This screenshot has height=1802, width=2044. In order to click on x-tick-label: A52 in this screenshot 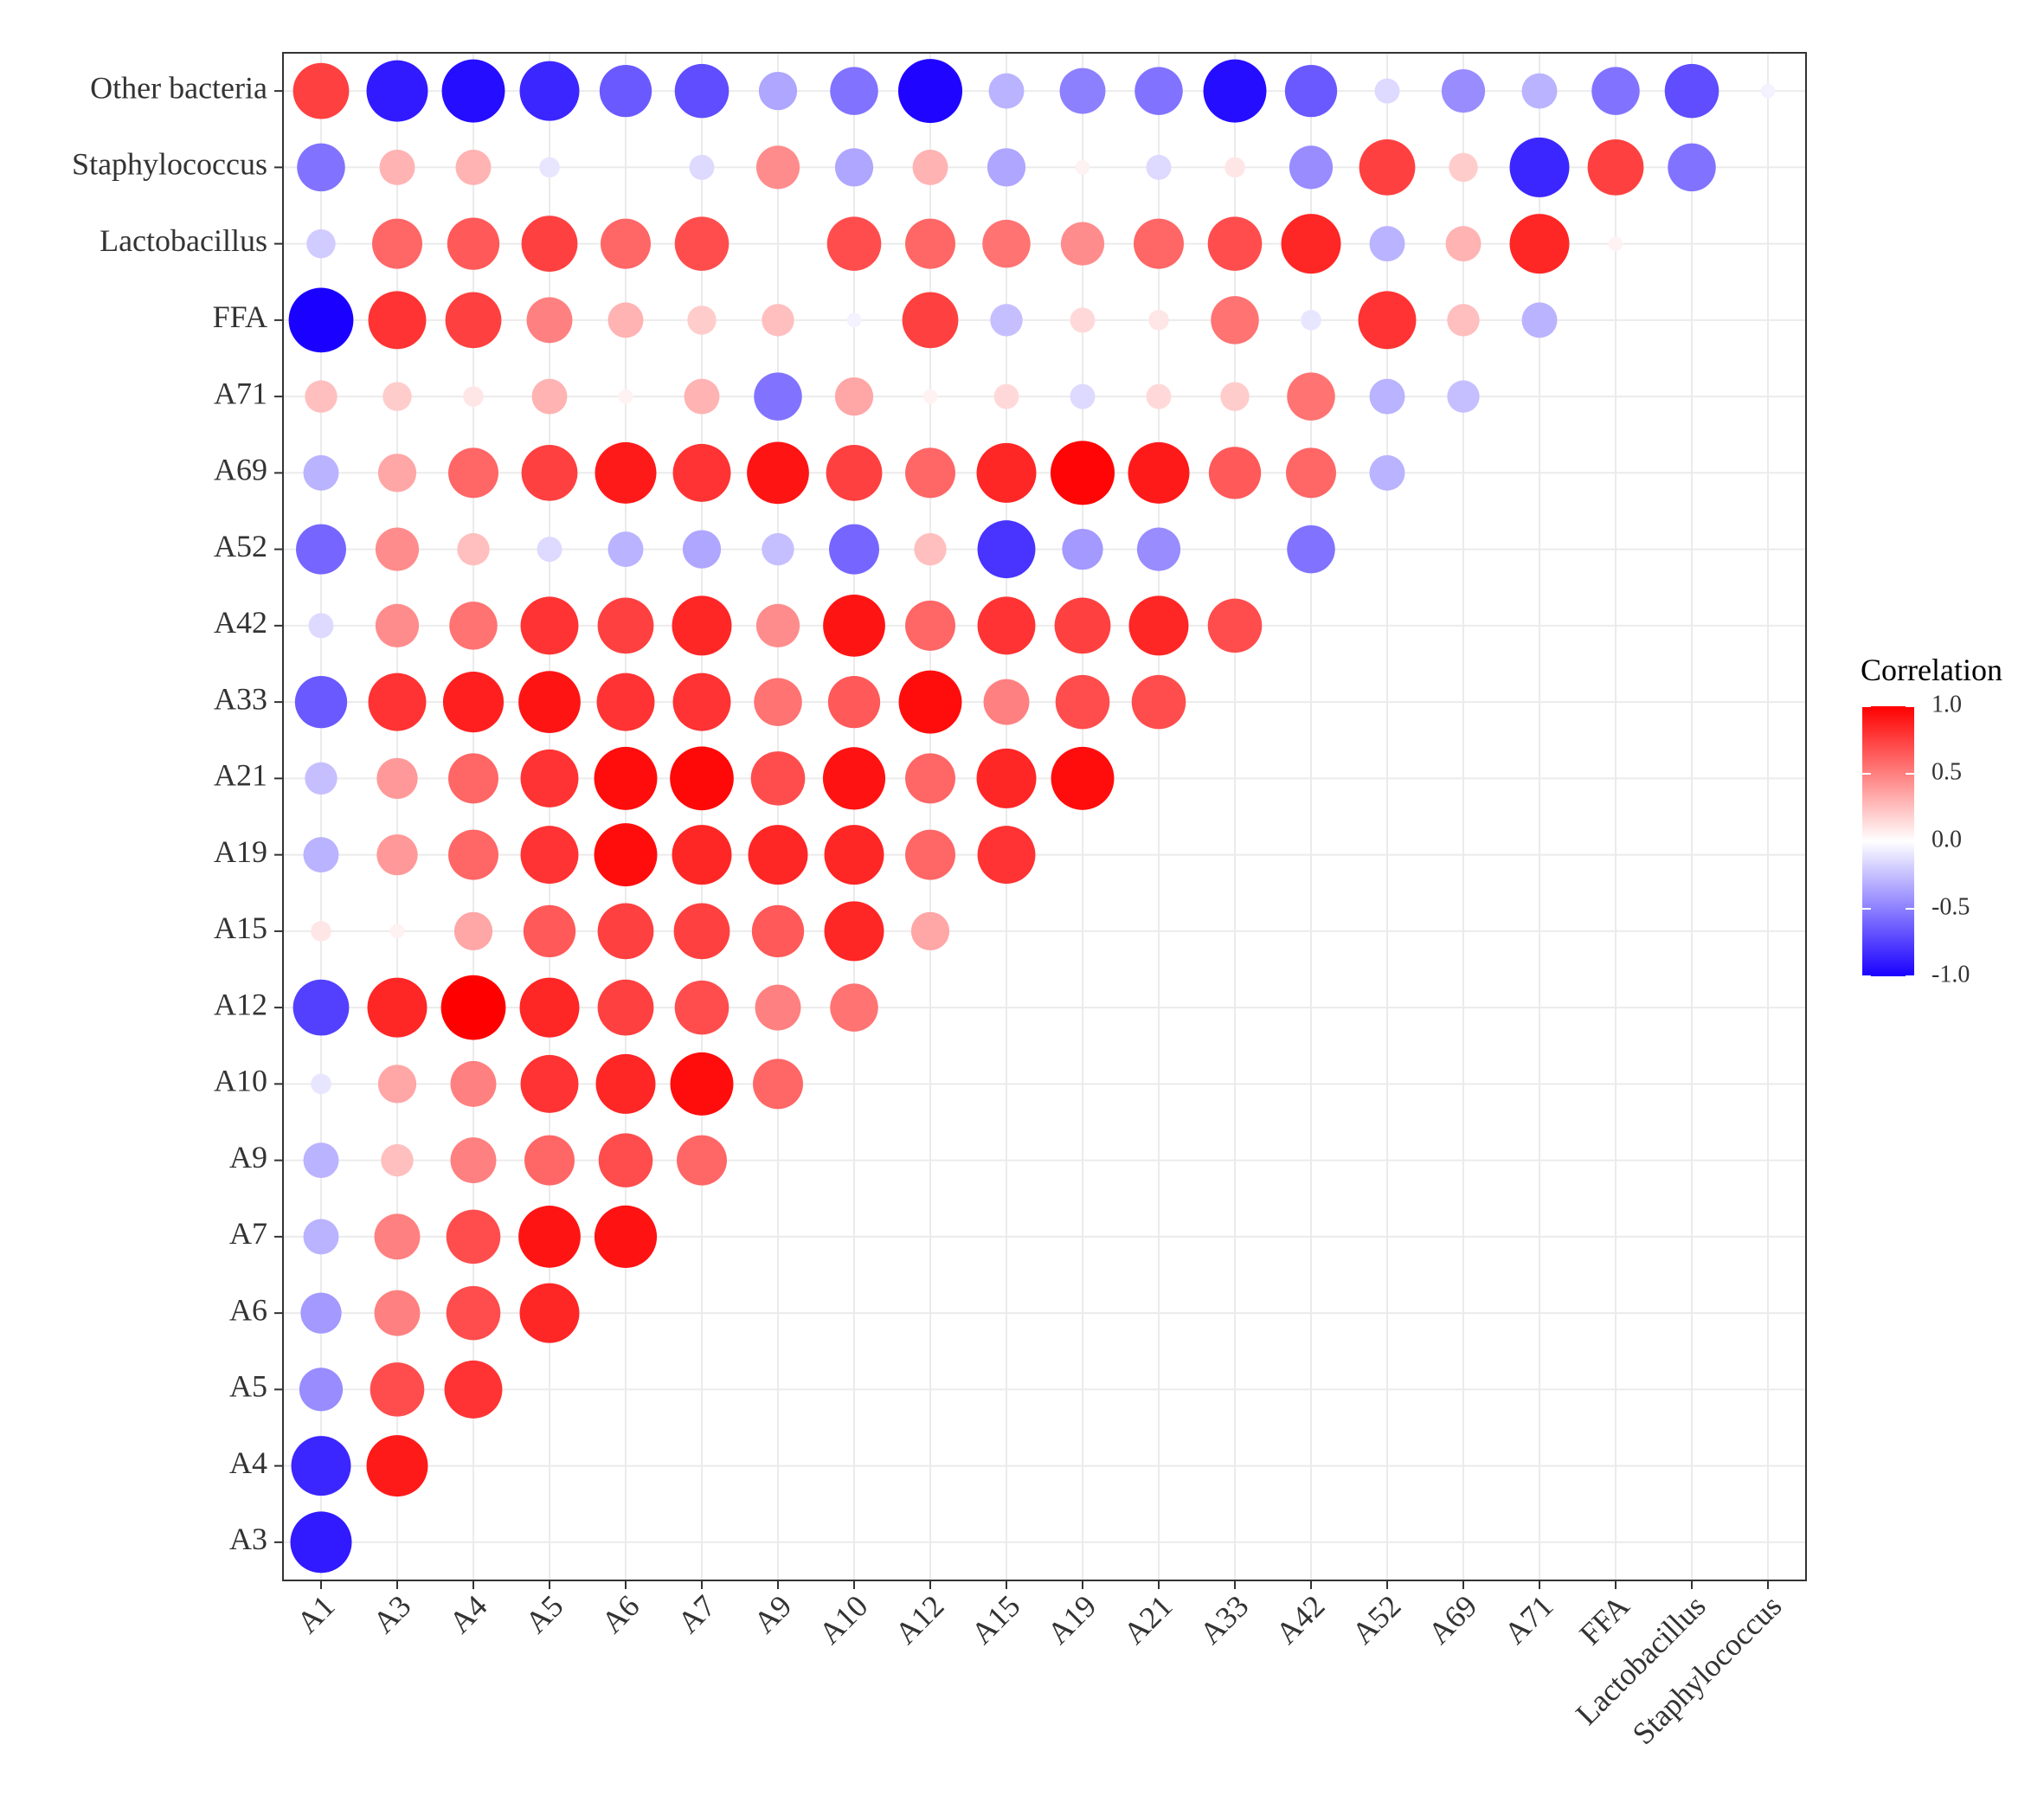, I will do `click(1376, 1619)`.